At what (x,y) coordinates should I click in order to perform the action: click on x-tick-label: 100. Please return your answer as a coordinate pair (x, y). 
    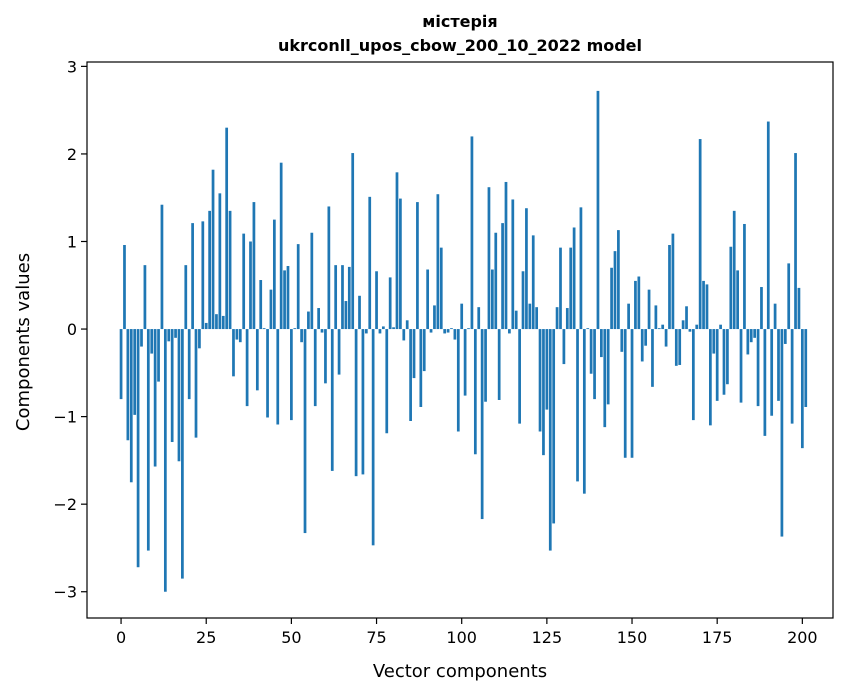
    Looking at the image, I should click on (461, 637).